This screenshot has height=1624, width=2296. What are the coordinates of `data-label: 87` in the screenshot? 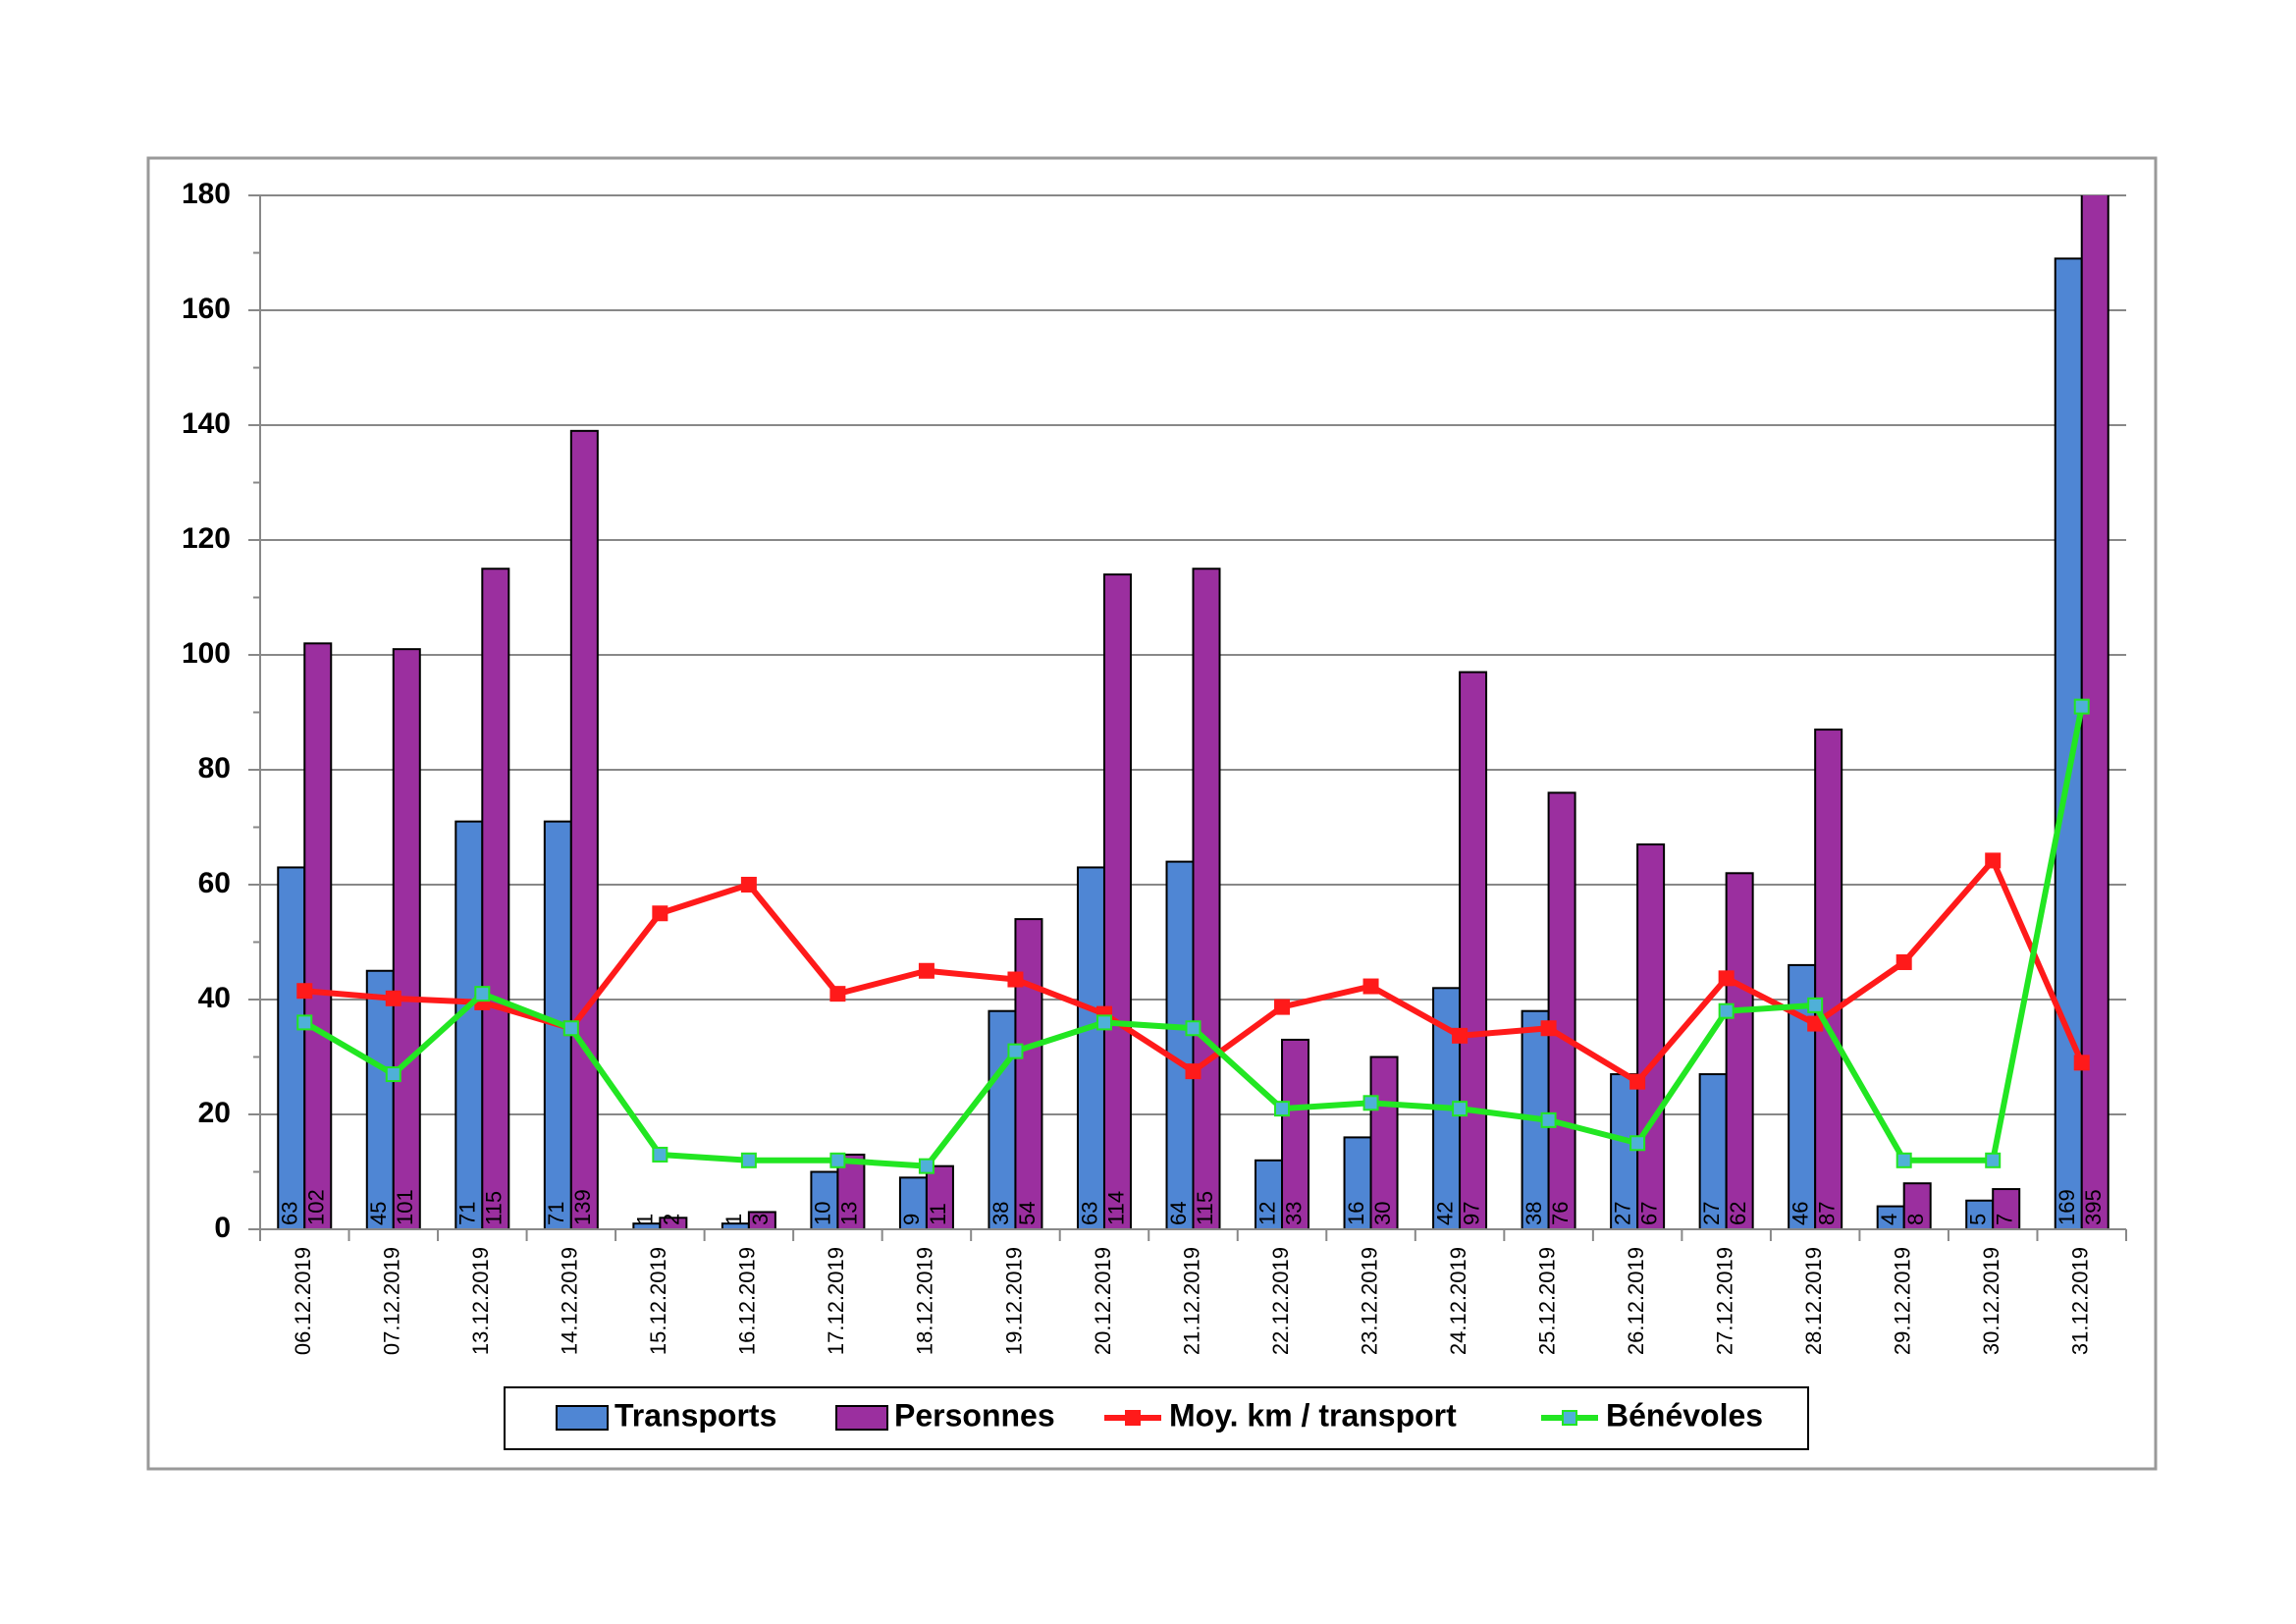 It's located at (1827, 1213).